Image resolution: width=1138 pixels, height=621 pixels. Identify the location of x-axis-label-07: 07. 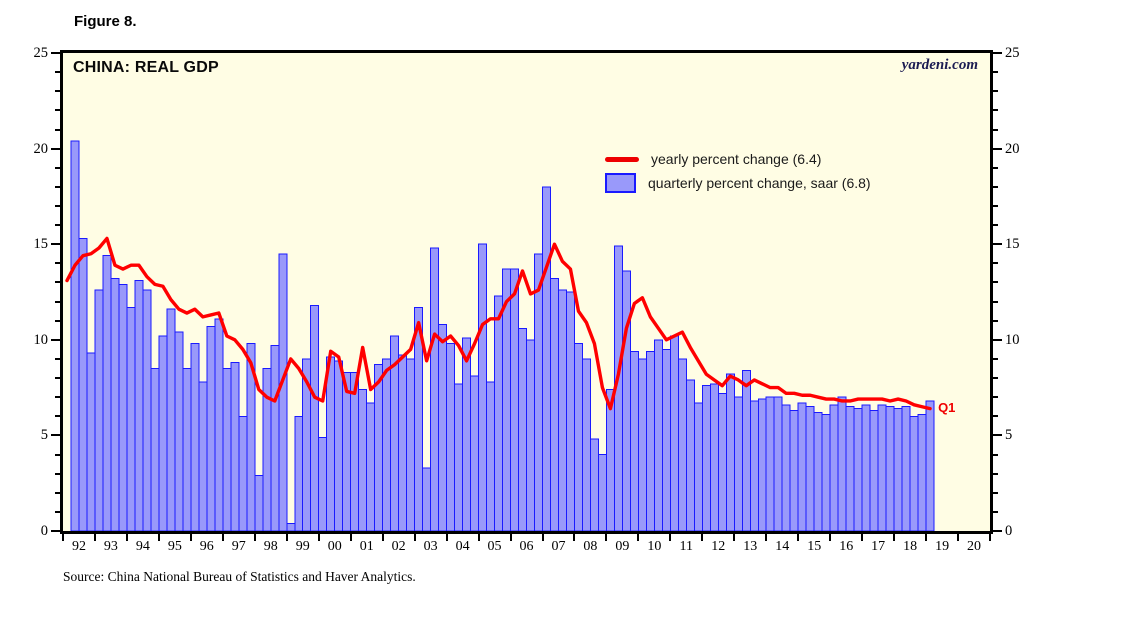
(558, 546).